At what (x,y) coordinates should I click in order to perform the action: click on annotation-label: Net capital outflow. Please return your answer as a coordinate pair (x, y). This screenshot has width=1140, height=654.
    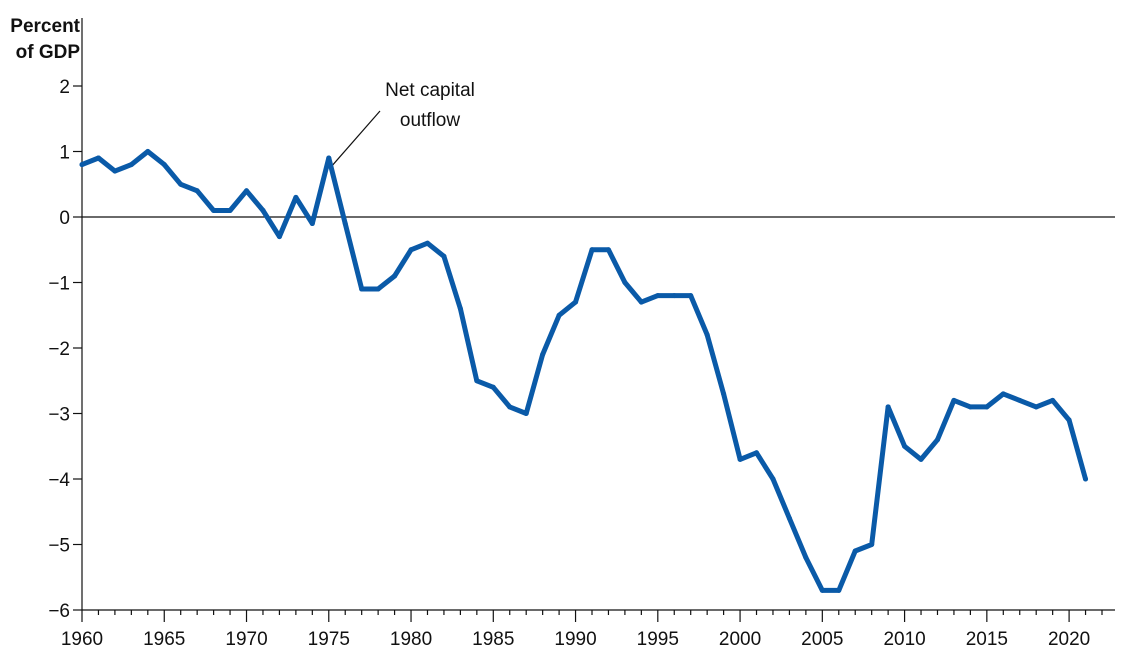
    Looking at the image, I should click on (430, 106).